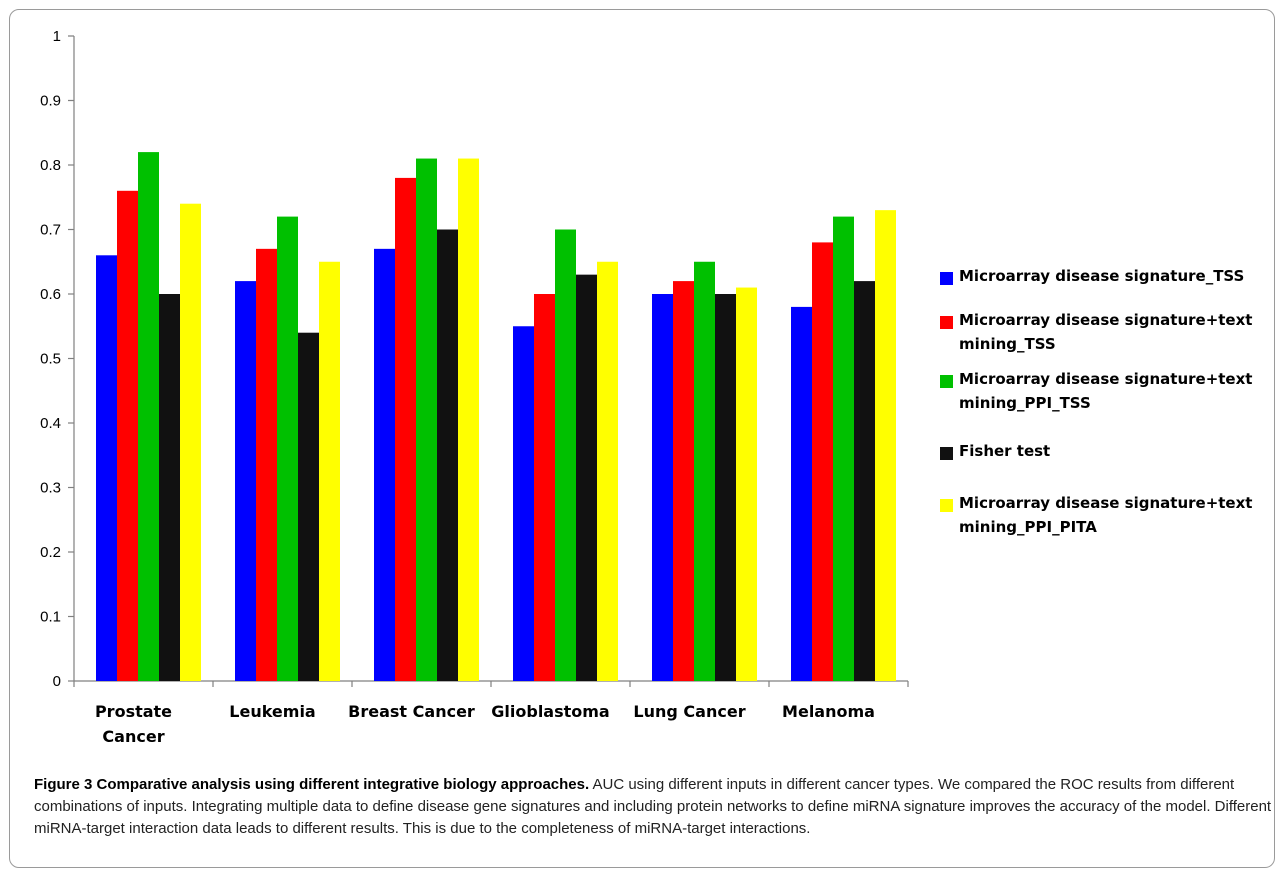 The image size is (1286, 878). What do you see at coordinates (1107, 452) in the screenshot?
I see `legend-item: Fisher test` at bounding box center [1107, 452].